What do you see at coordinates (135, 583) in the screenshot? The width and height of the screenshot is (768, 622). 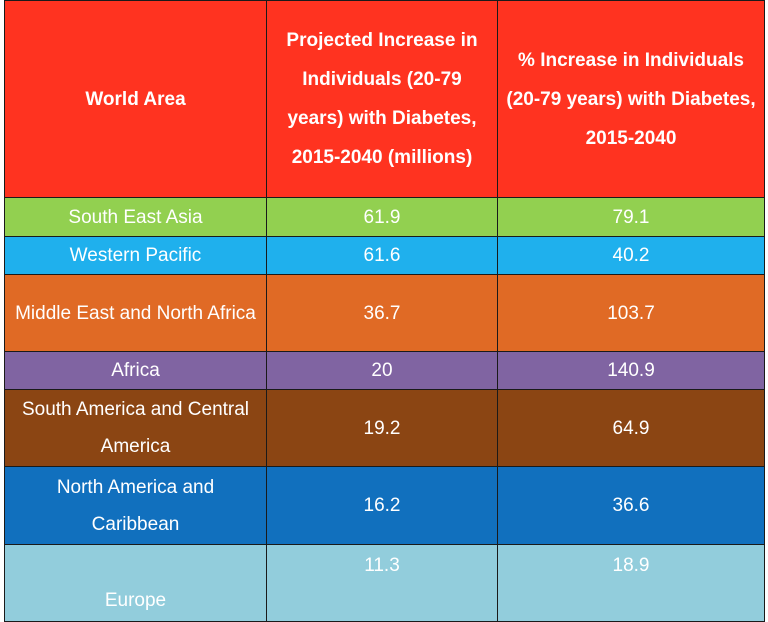 I see `area-cell: Europe` at bounding box center [135, 583].